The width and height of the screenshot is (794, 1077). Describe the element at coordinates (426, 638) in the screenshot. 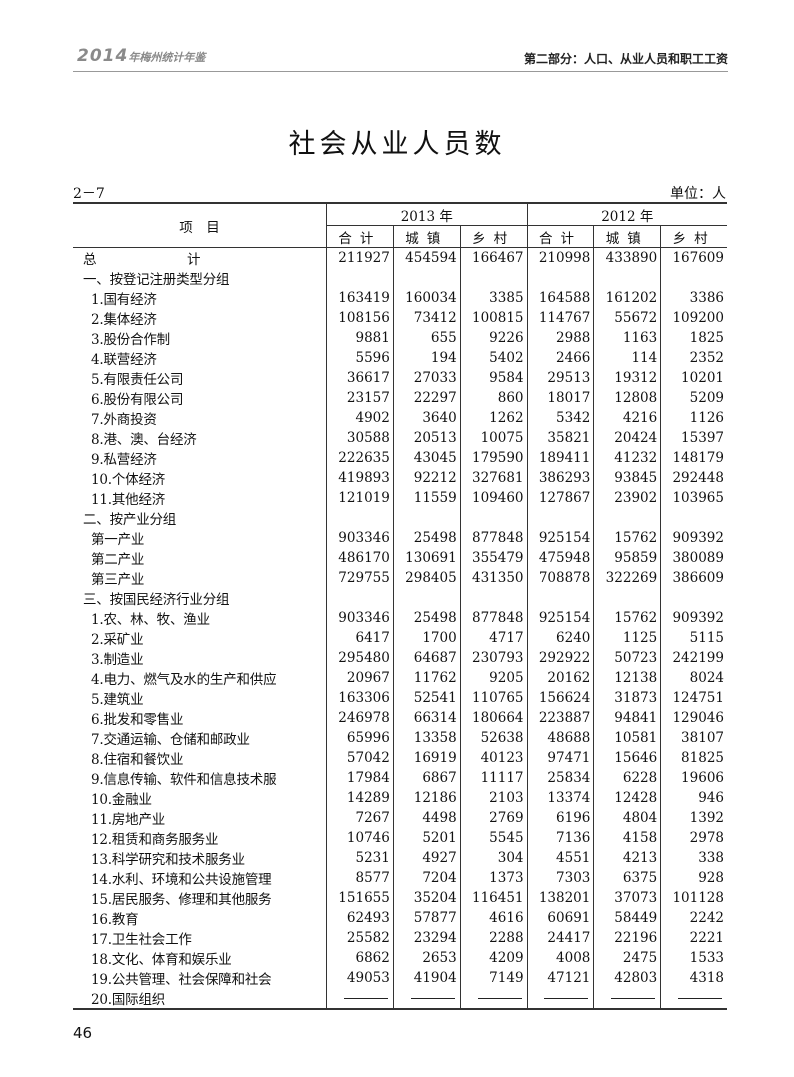

I see `cell-value: 1700` at that location.